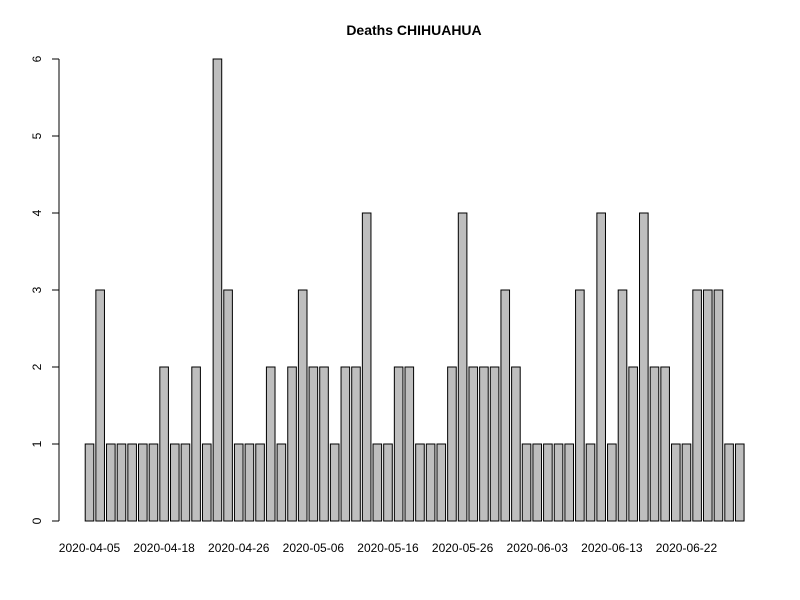  Describe the element at coordinates (37, 520) in the screenshot. I see `y-tick-label: 0` at that location.